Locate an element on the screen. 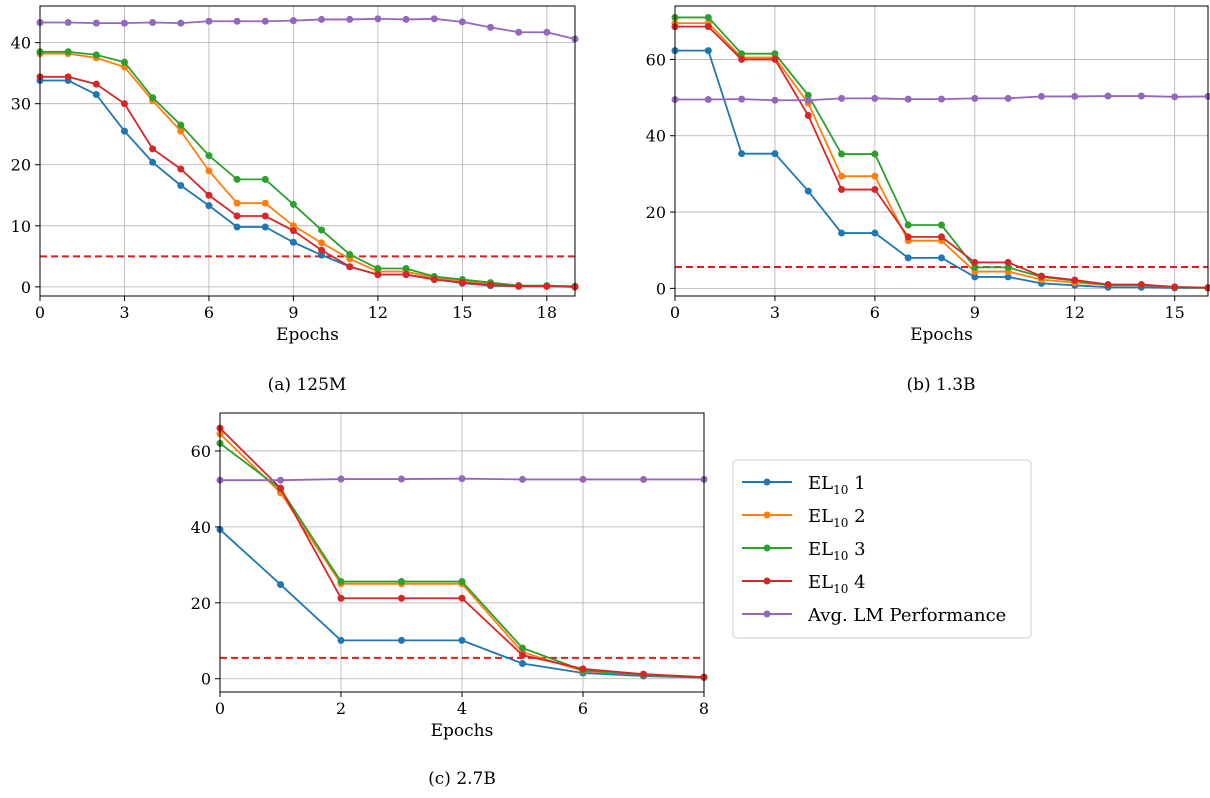 The width and height of the screenshot is (1210, 798). p1-ytick-label-0: 0 is located at coordinates (661, 288).